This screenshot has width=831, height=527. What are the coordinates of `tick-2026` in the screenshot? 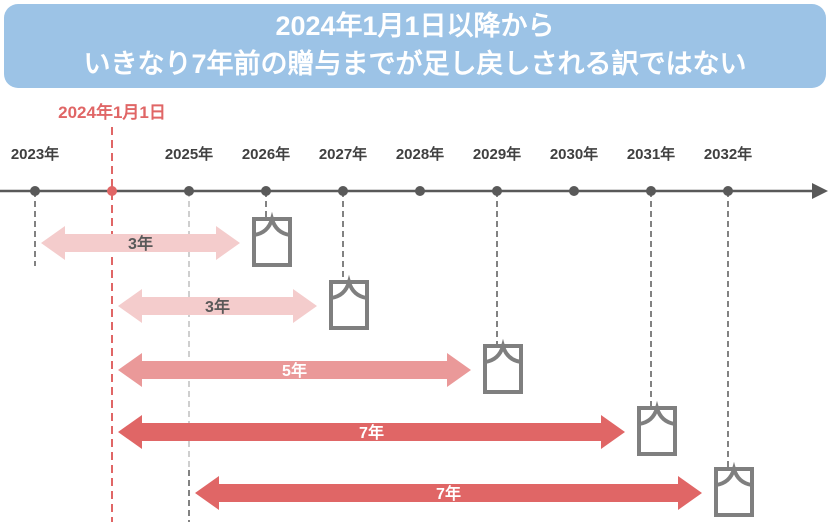 It's located at (266, 191).